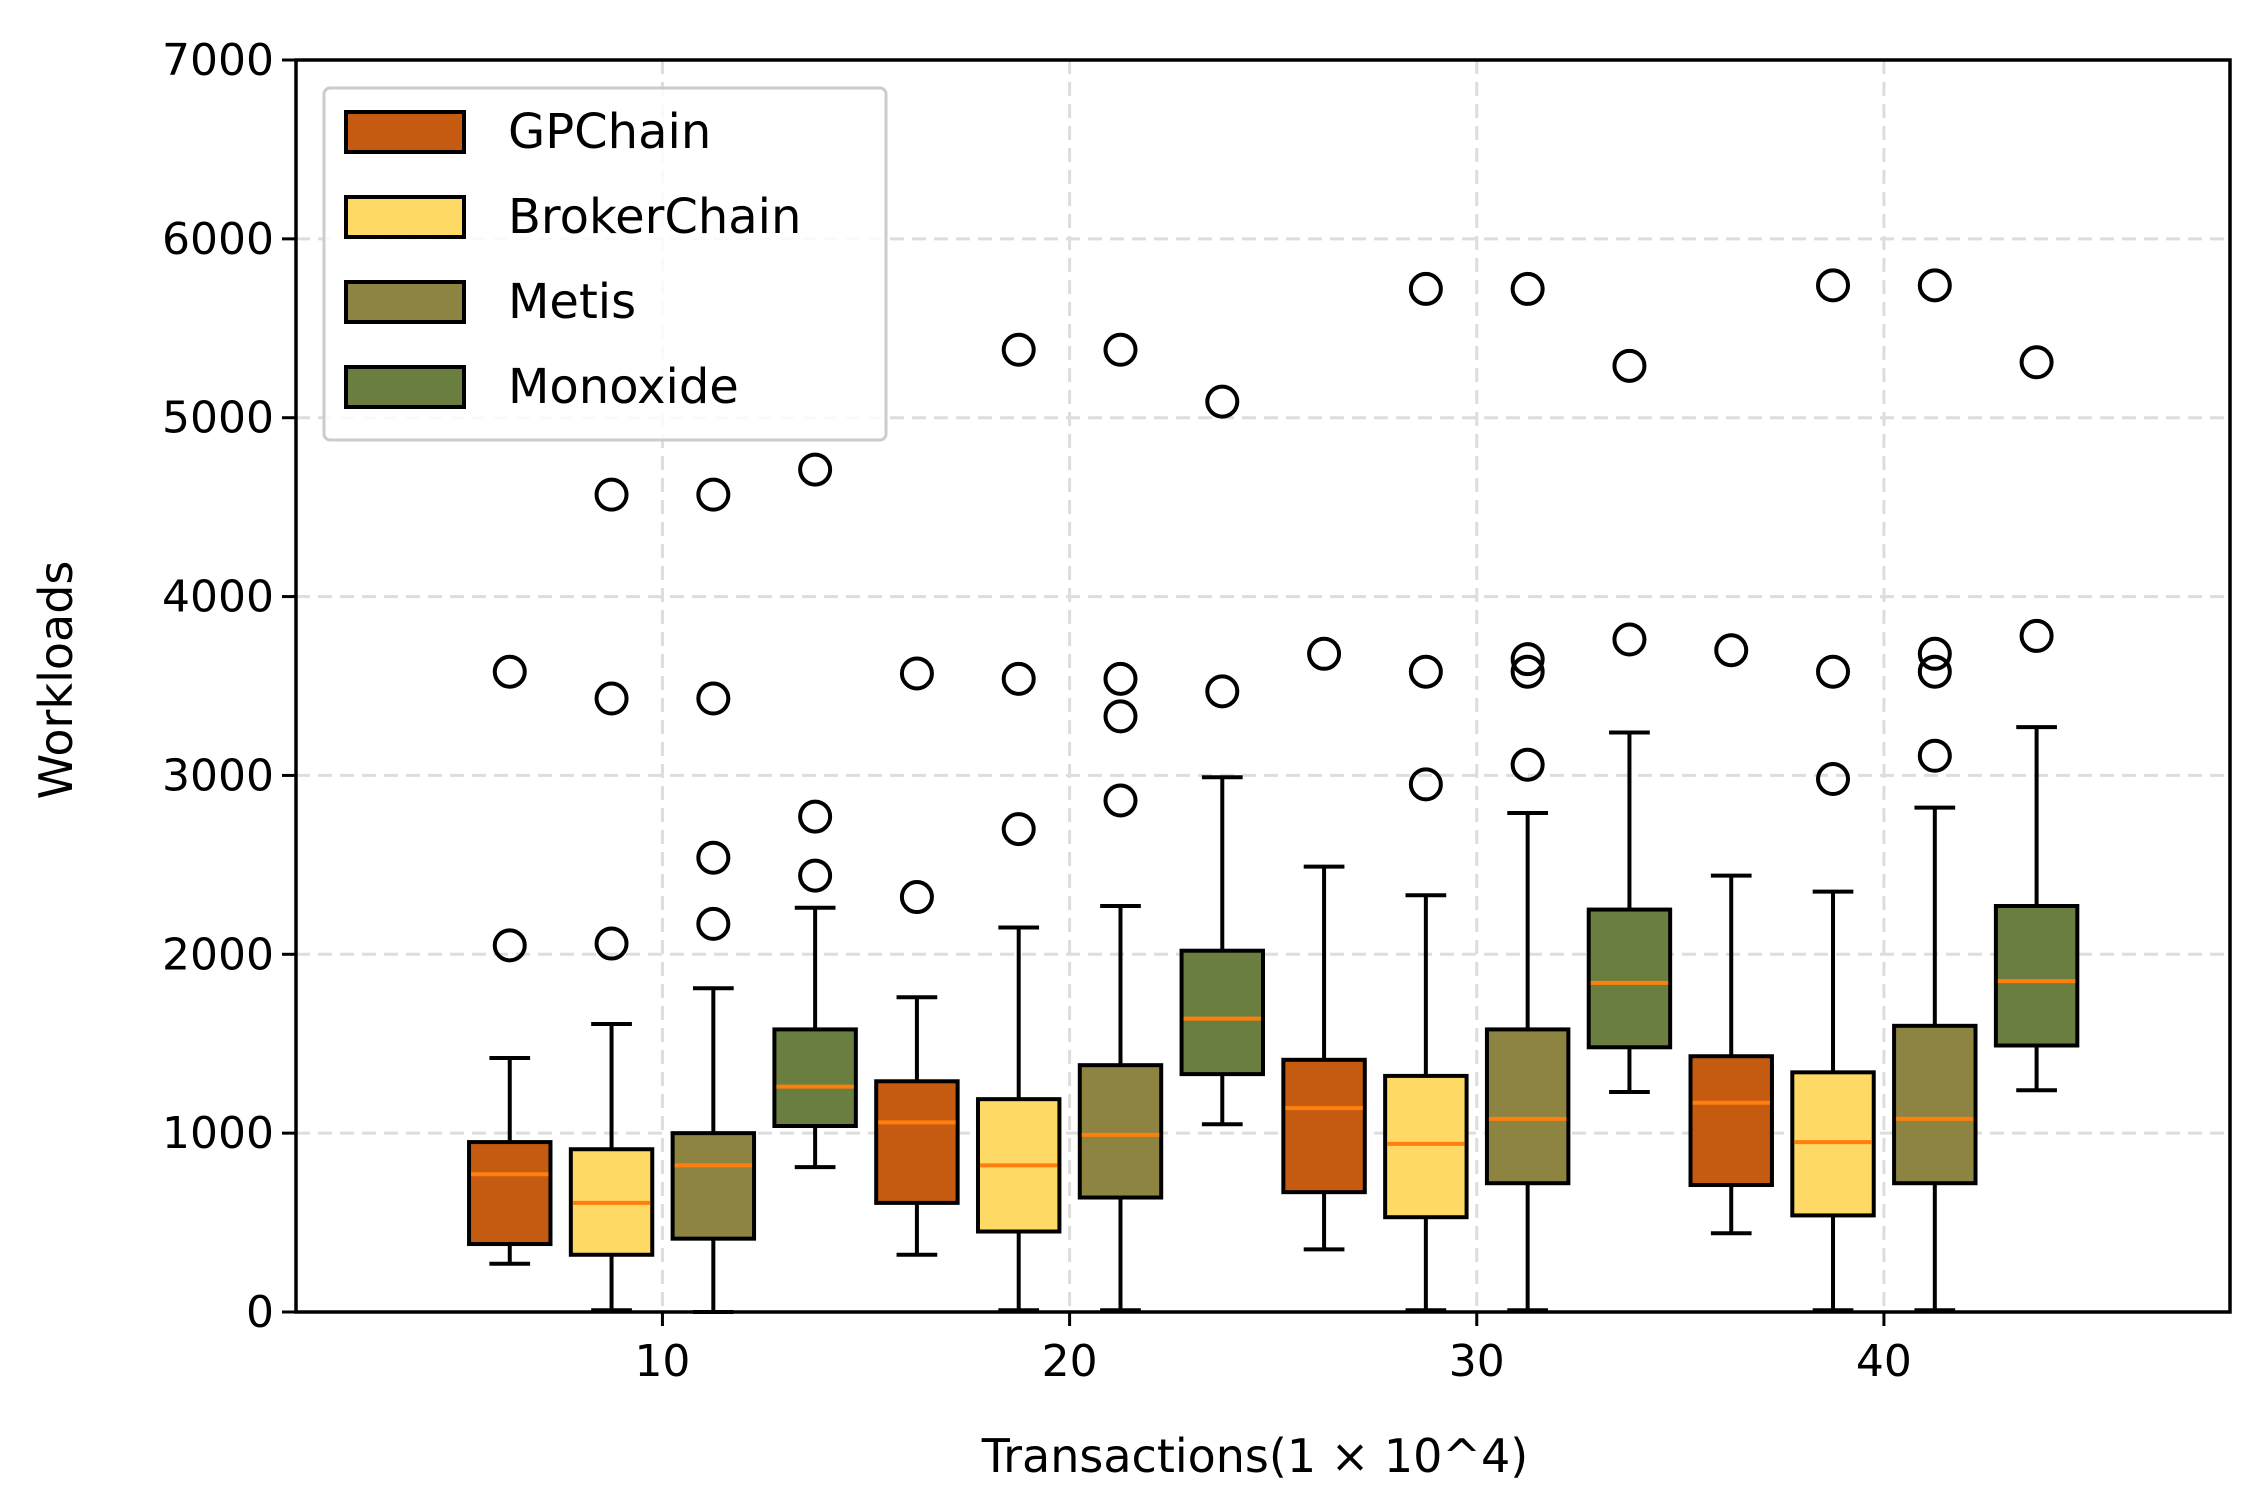 The height and width of the screenshot is (1511, 2250). I want to click on y-tick-label: 0, so click(260, 1312).